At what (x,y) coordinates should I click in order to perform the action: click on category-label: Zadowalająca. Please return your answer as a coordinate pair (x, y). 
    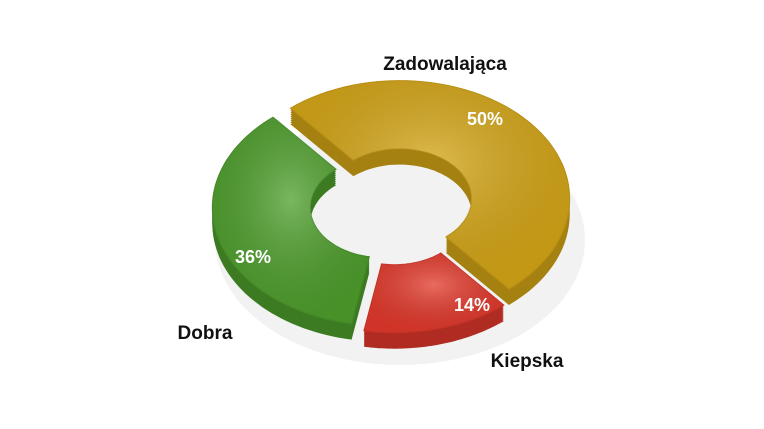
    Looking at the image, I should click on (445, 64).